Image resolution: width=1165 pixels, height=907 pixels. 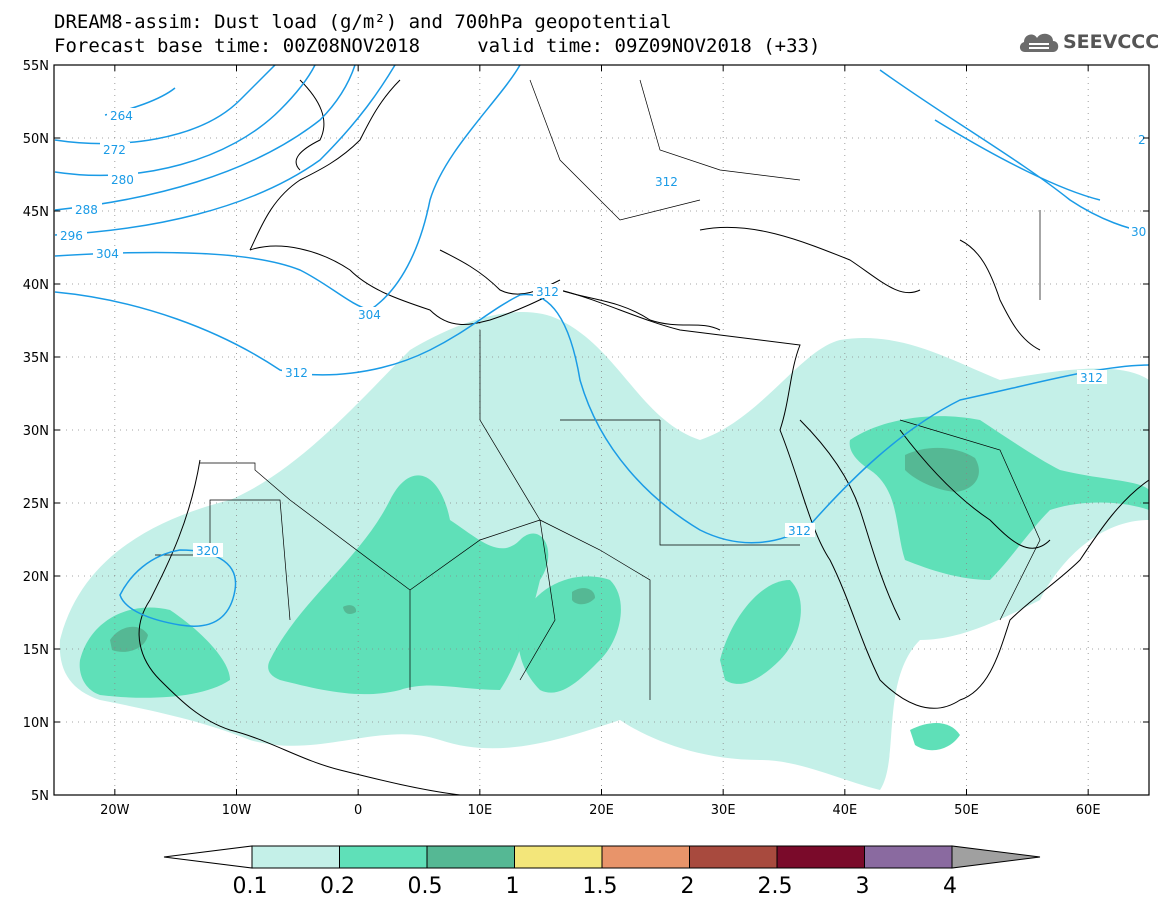 What do you see at coordinates (40, 796) in the screenshot?
I see `lat-label: 5N` at bounding box center [40, 796].